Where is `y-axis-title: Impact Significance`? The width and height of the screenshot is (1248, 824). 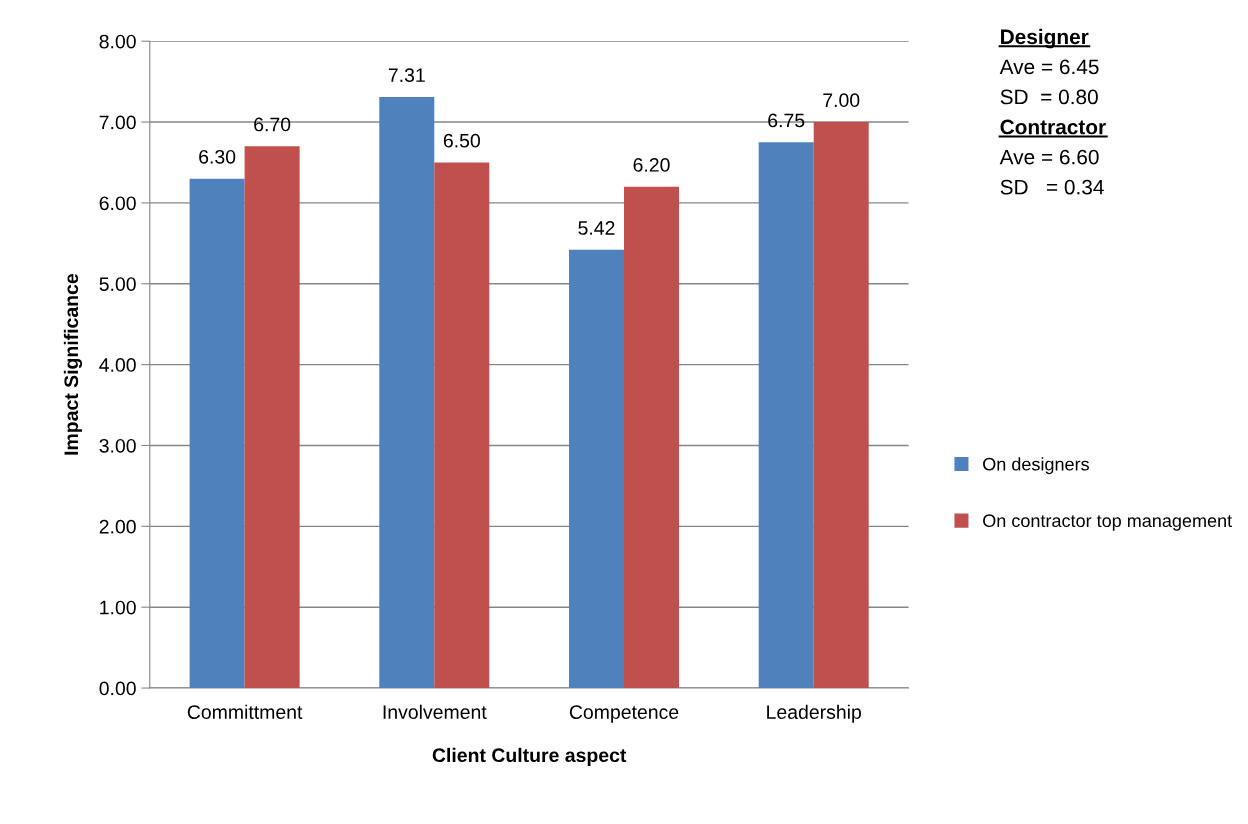 y-axis-title: Impact Significance is located at coordinates (73, 364).